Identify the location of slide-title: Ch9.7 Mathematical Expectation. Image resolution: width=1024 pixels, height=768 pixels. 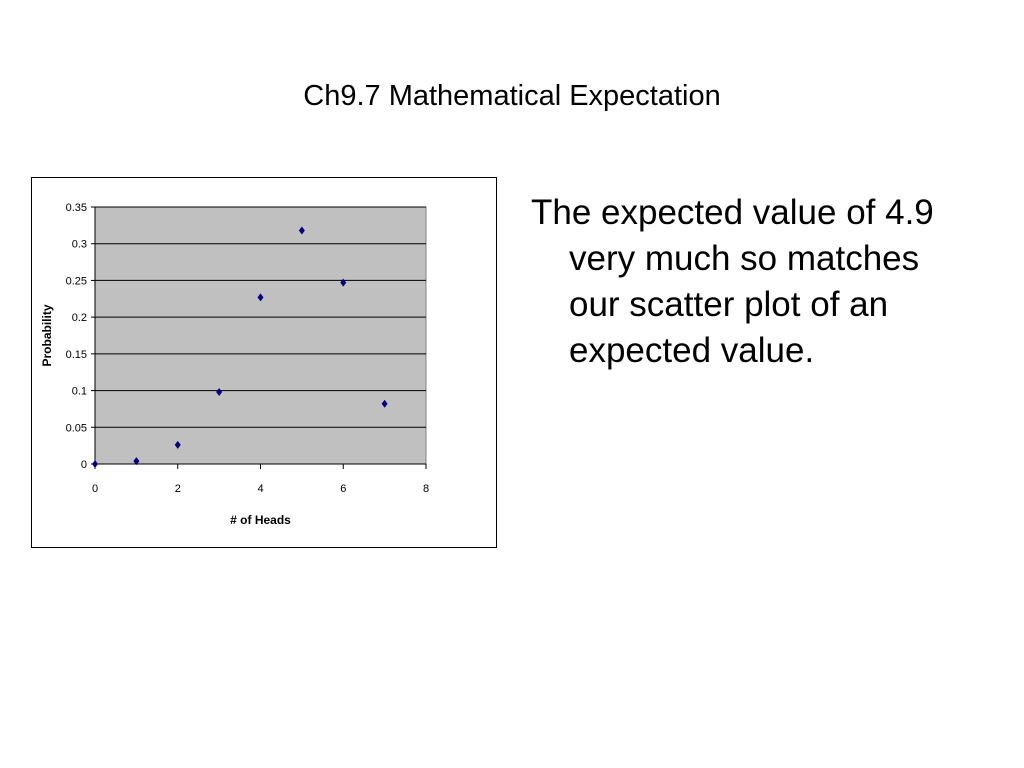
(512, 96).